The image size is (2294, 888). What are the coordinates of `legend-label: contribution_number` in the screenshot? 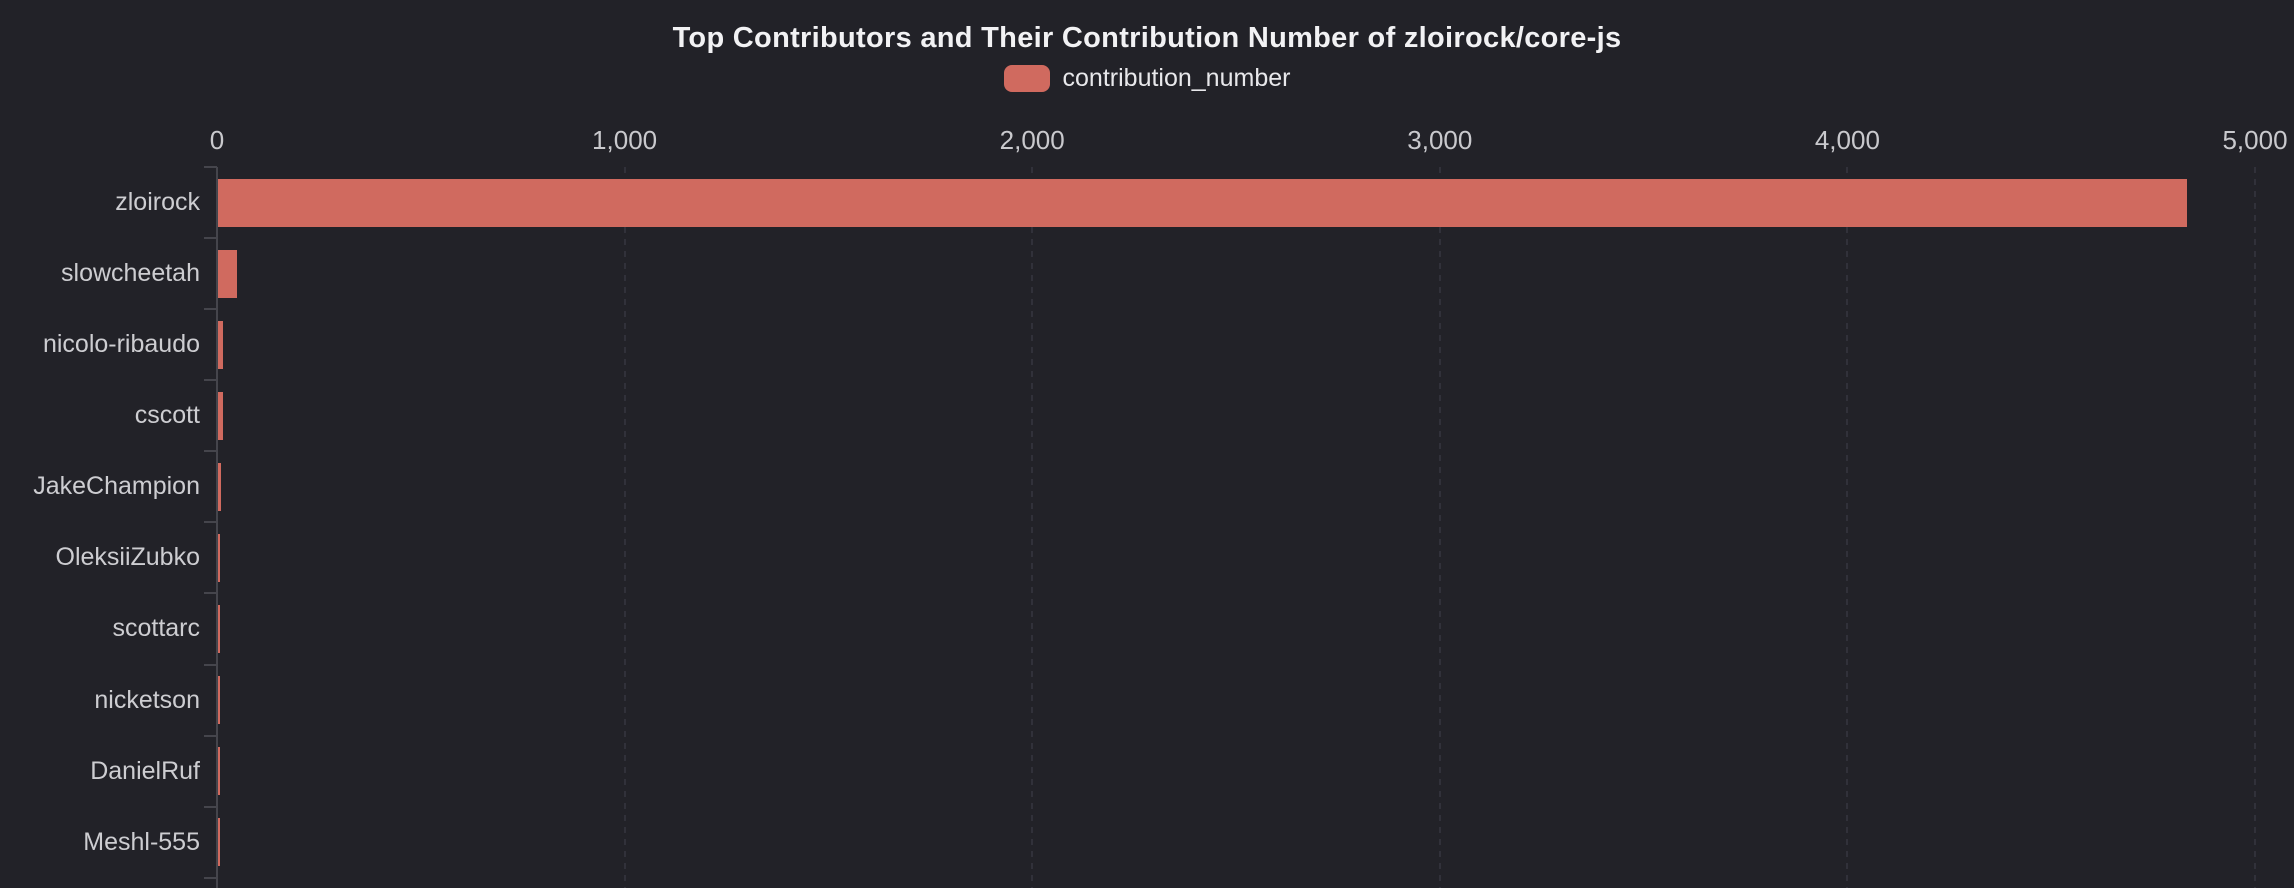 It's located at (1176, 77).